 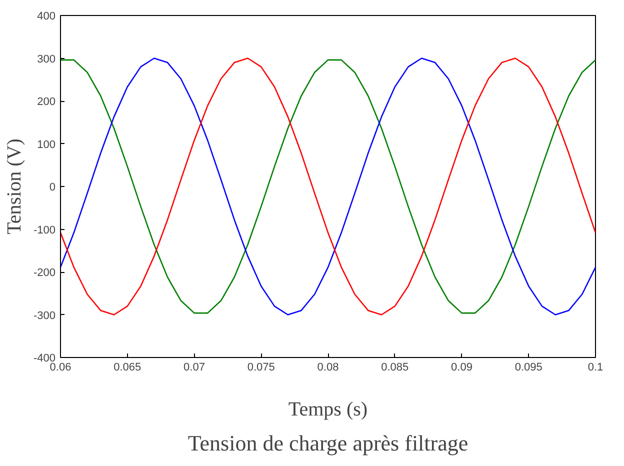 What do you see at coordinates (261, 368) in the screenshot?
I see `x-tick-label: 0.075` at bounding box center [261, 368].